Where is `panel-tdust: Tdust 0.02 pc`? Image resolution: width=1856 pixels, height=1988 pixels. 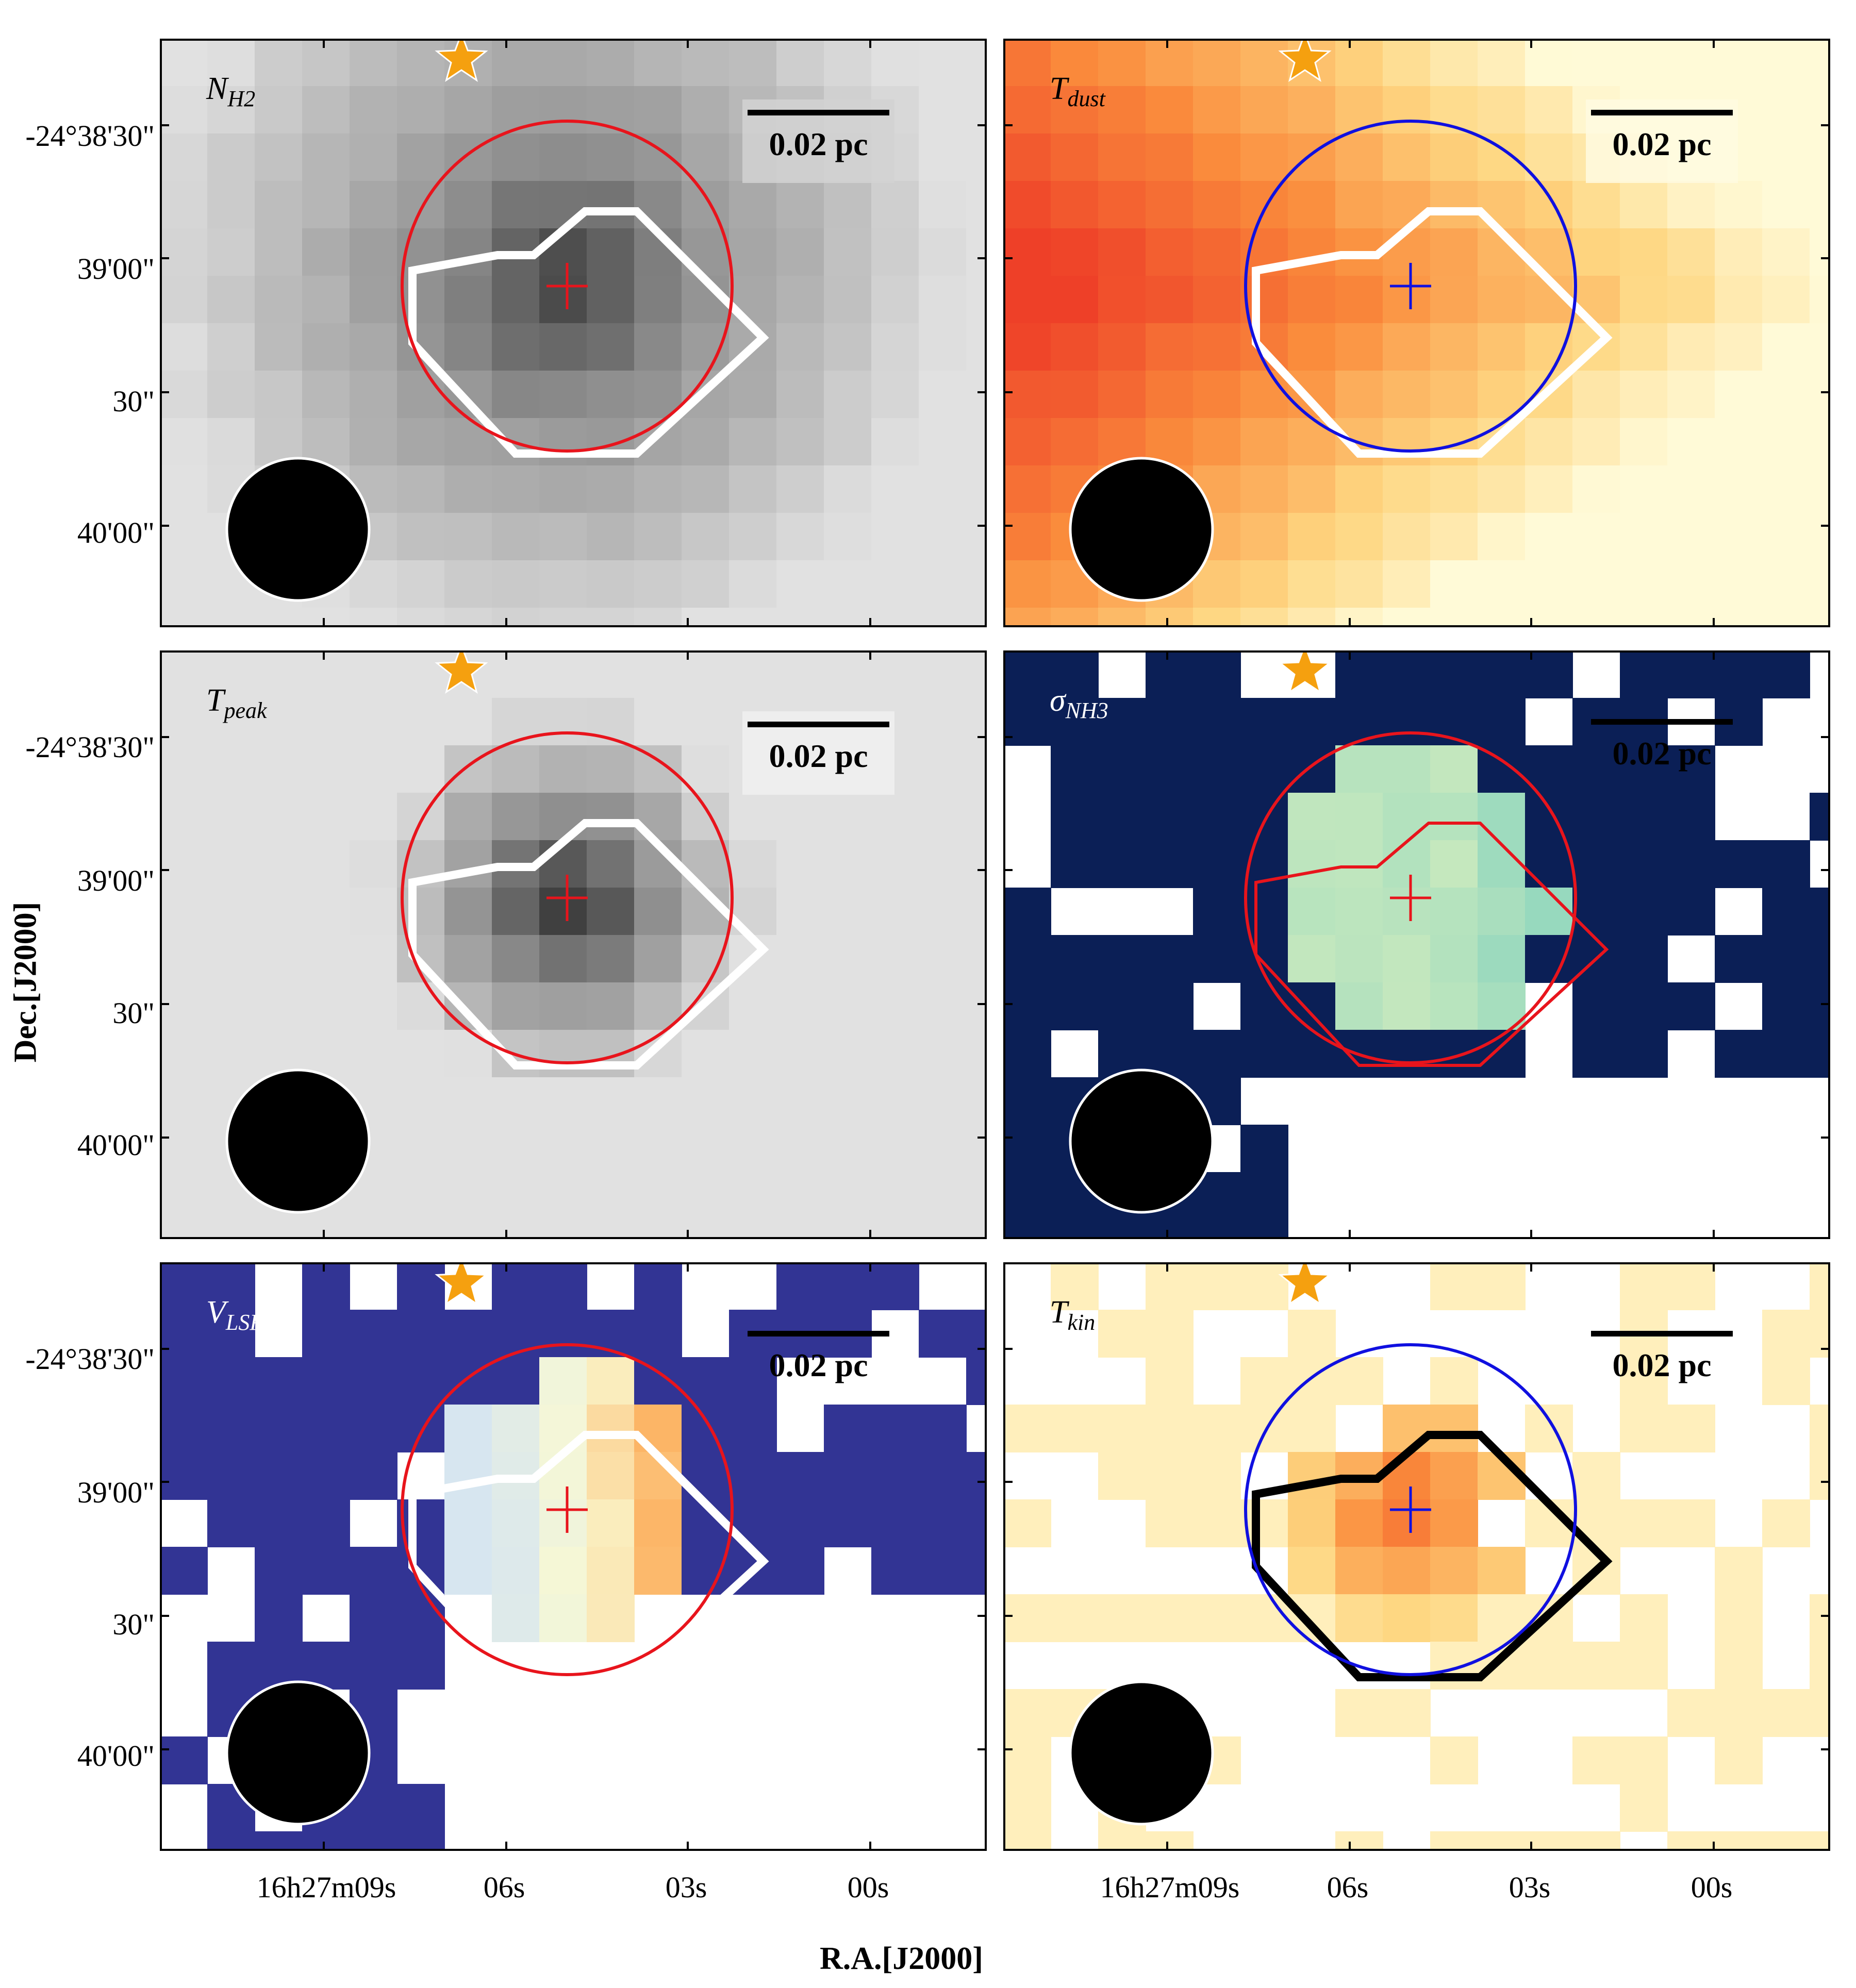
panel-tdust: Tdust 0.02 pc is located at coordinates (1416, 333).